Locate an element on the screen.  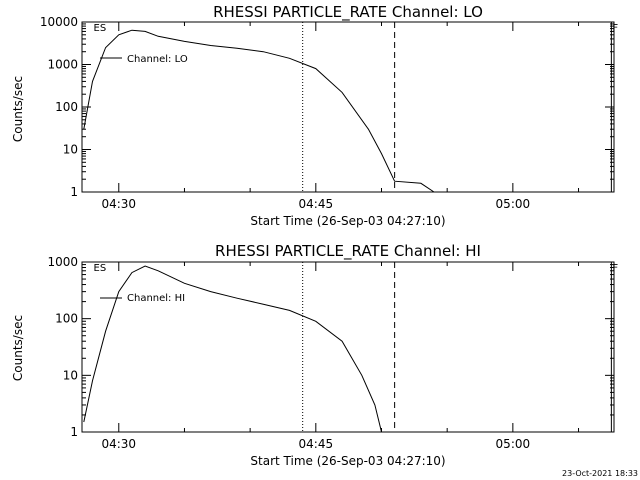
x-tick-label-hi: 04:30 is located at coordinates (118, 444).